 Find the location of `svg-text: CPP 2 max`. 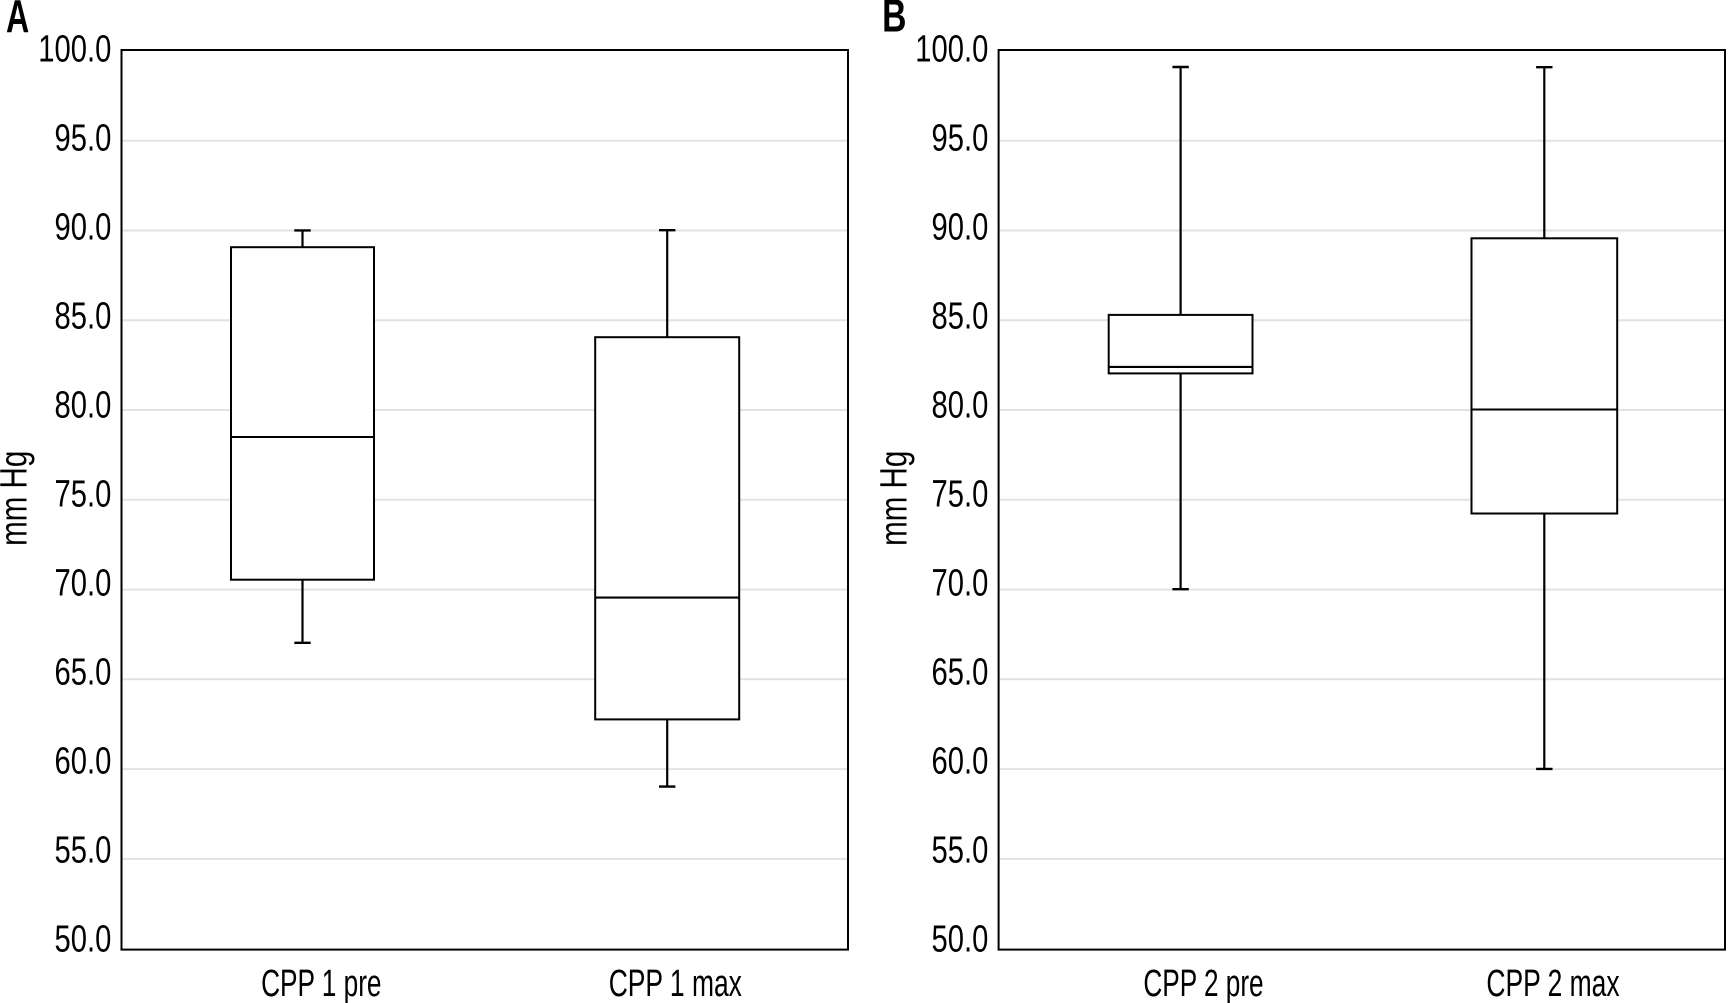

svg-text: CPP 2 max is located at coordinates (1553, 982).